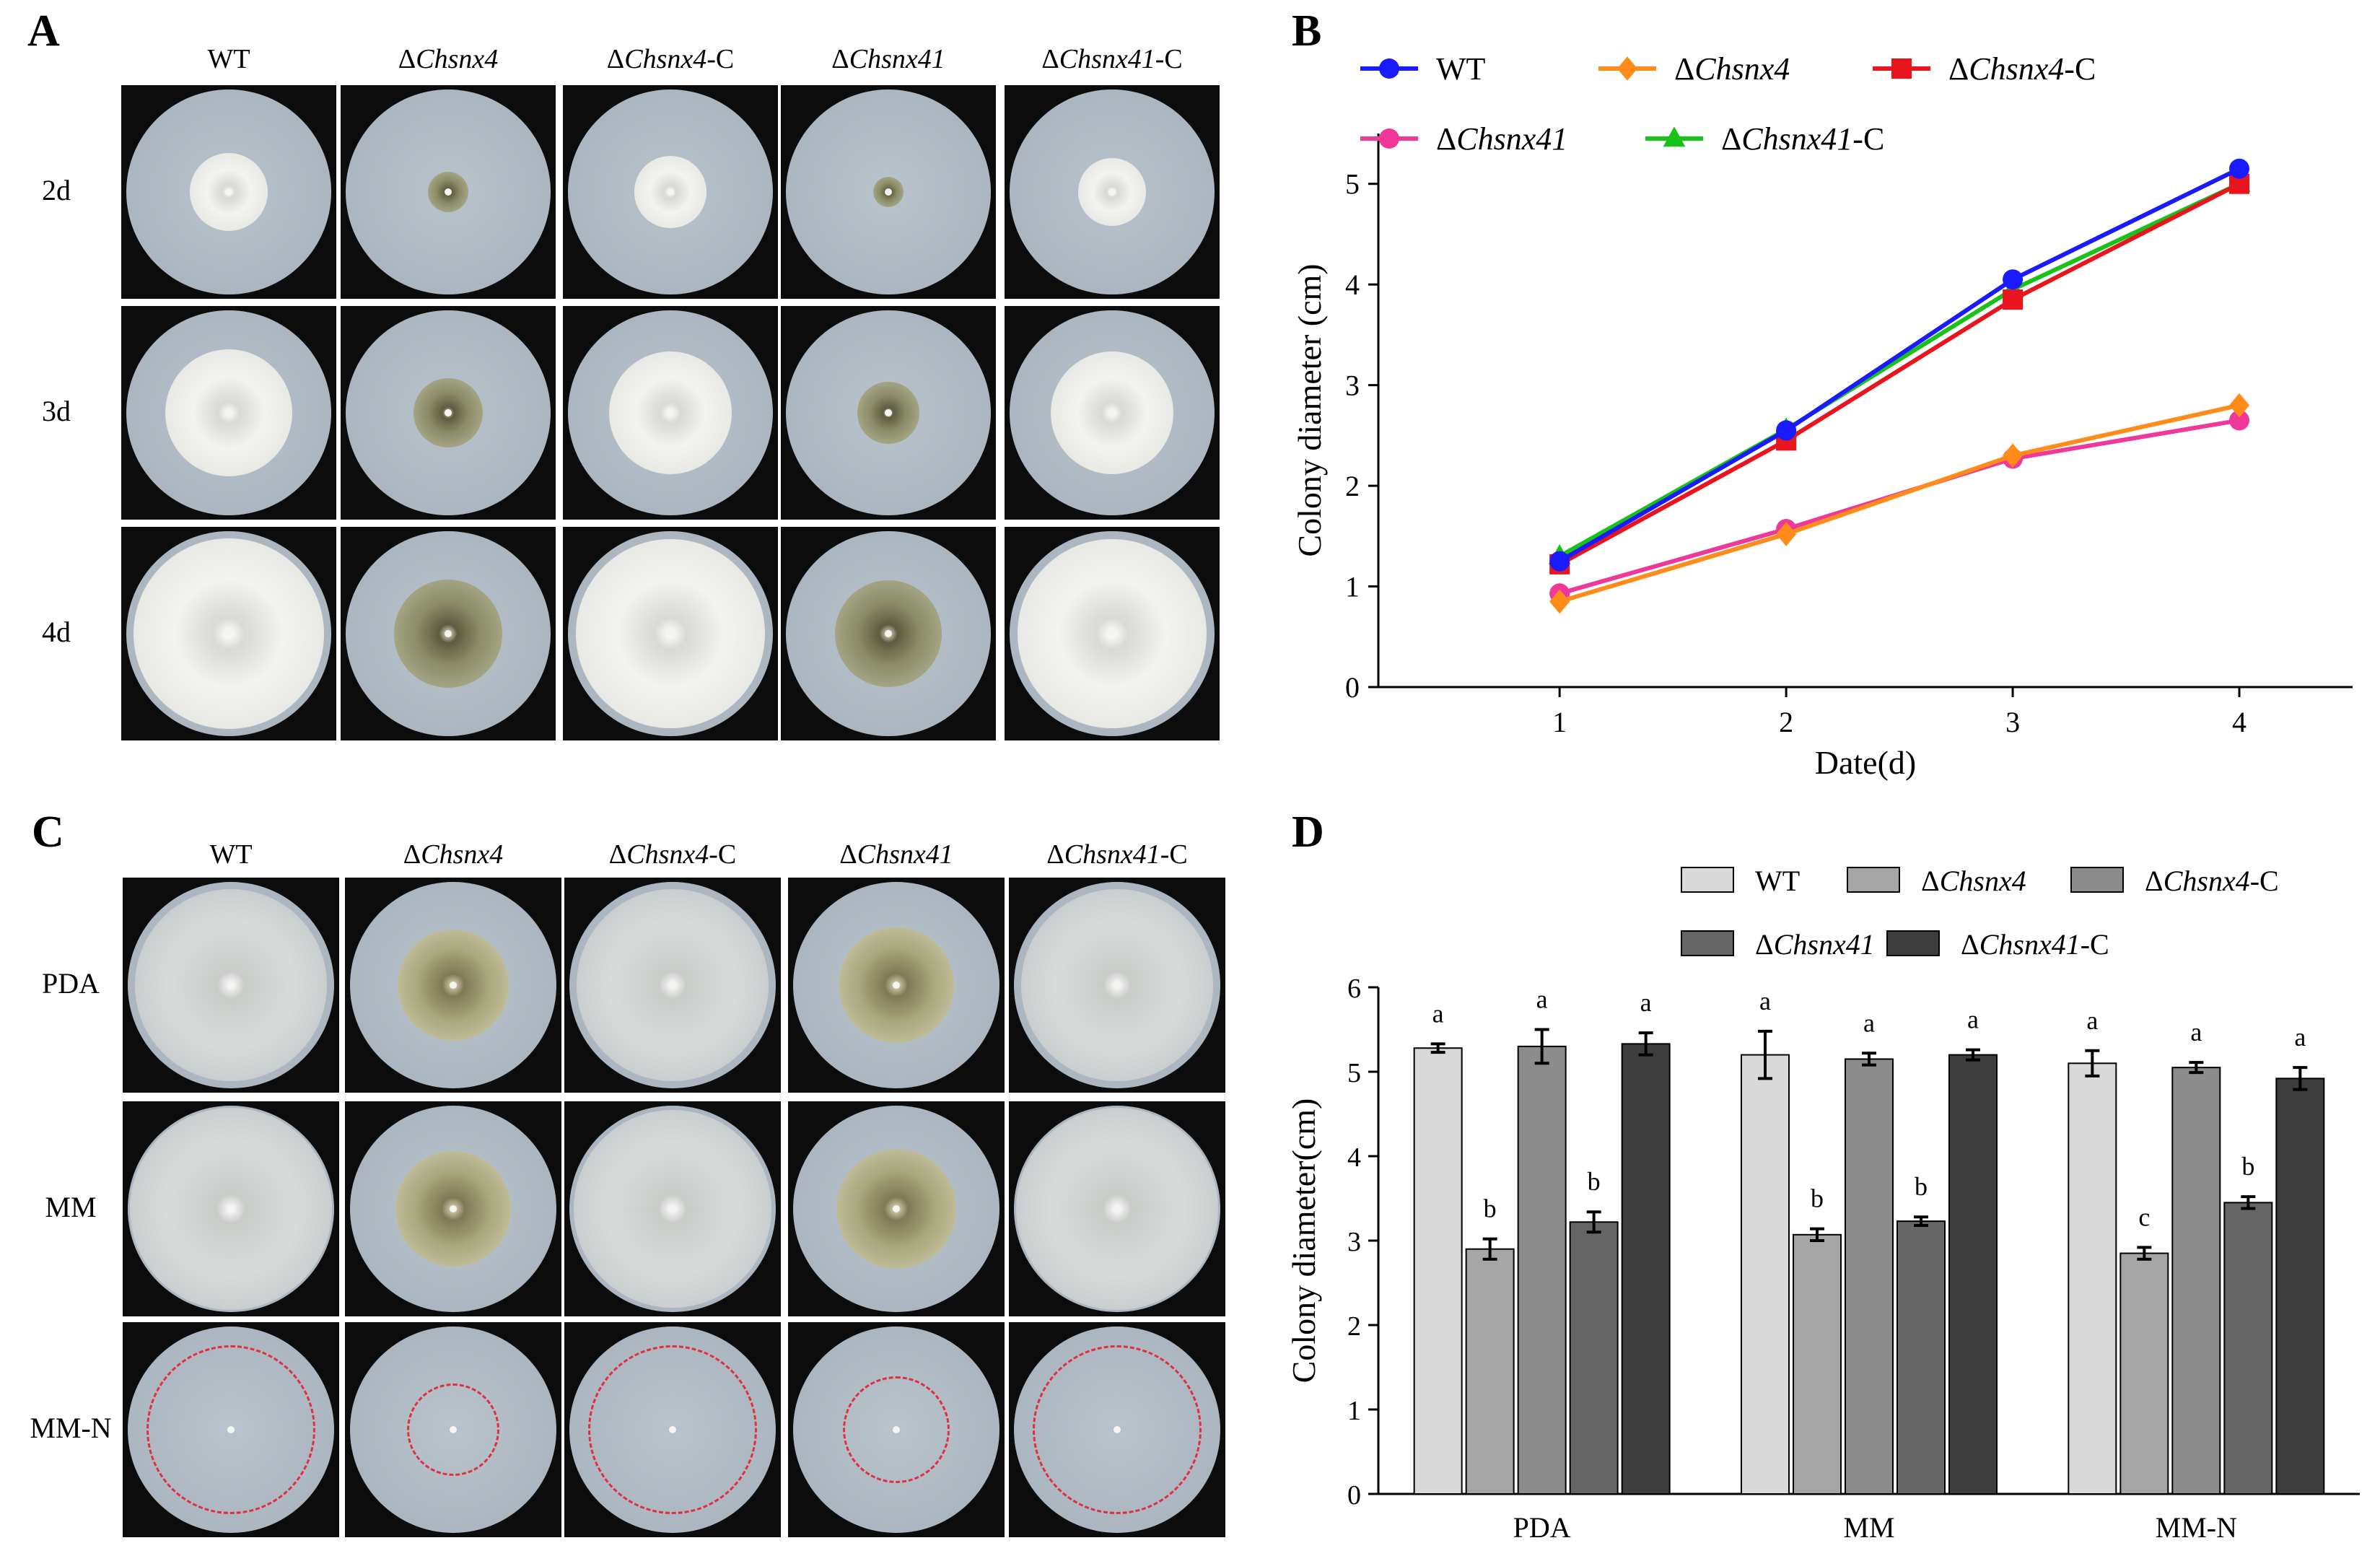 The image size is (2380, 1556). I want to click on legend-label: ΔChsnx4, so click(1732, 69).